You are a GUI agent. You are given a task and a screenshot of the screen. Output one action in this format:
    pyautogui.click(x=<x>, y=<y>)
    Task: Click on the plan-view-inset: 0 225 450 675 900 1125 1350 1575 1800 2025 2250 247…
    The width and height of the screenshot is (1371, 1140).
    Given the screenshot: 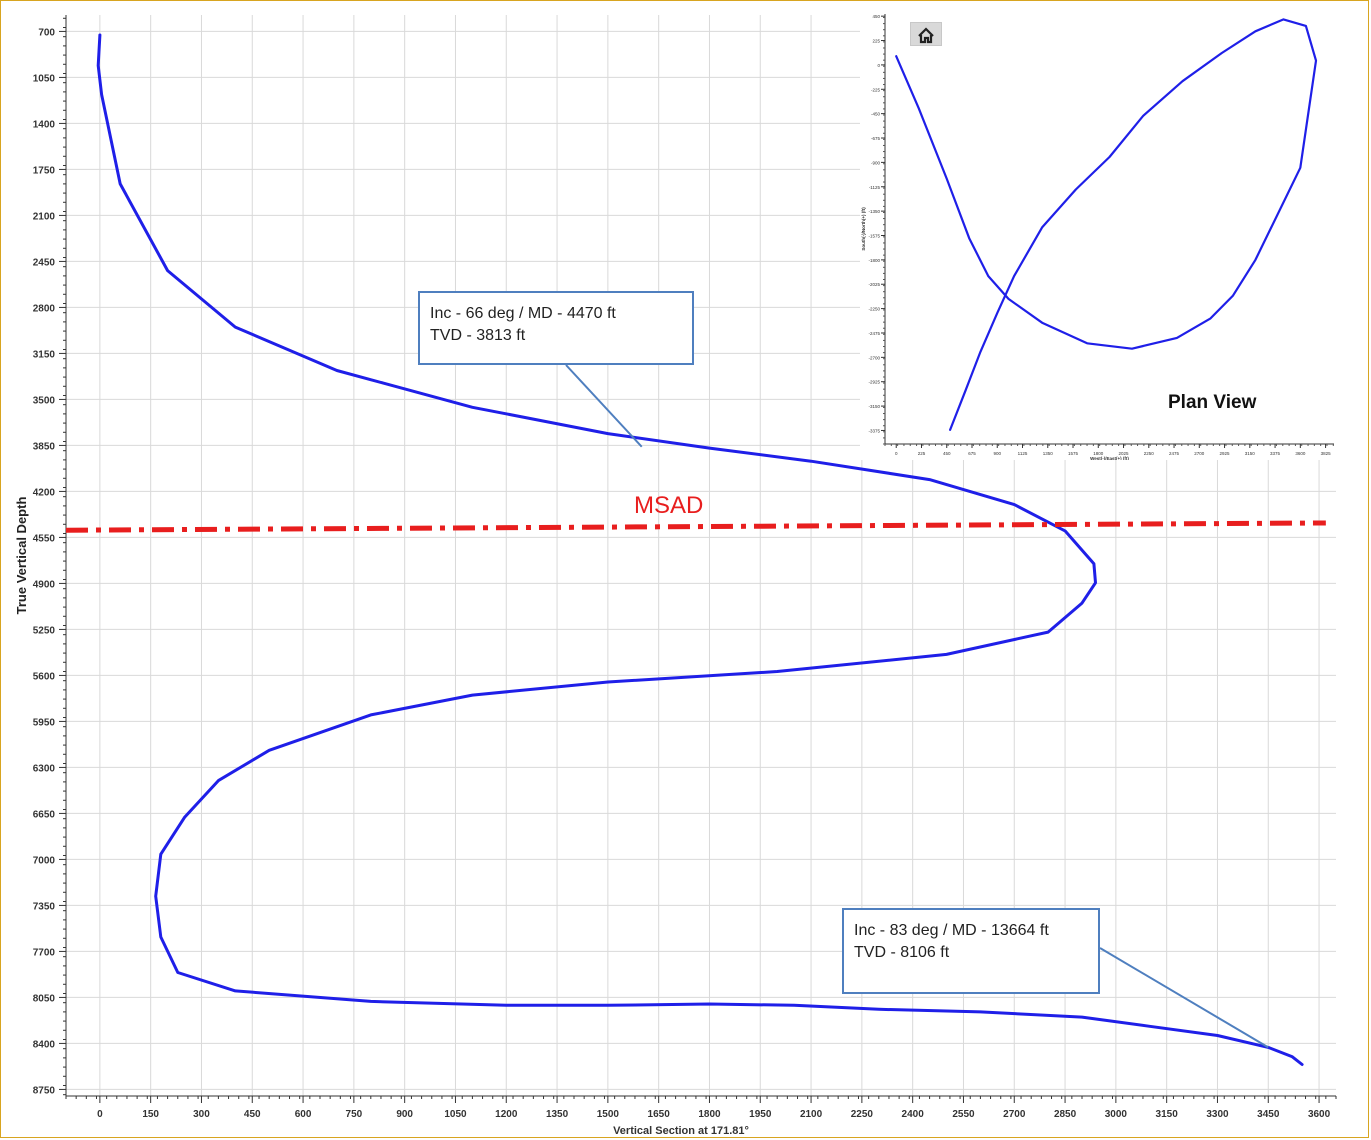 What is the action you would take?
    pyautogui.click(x=1099, y=234)
    